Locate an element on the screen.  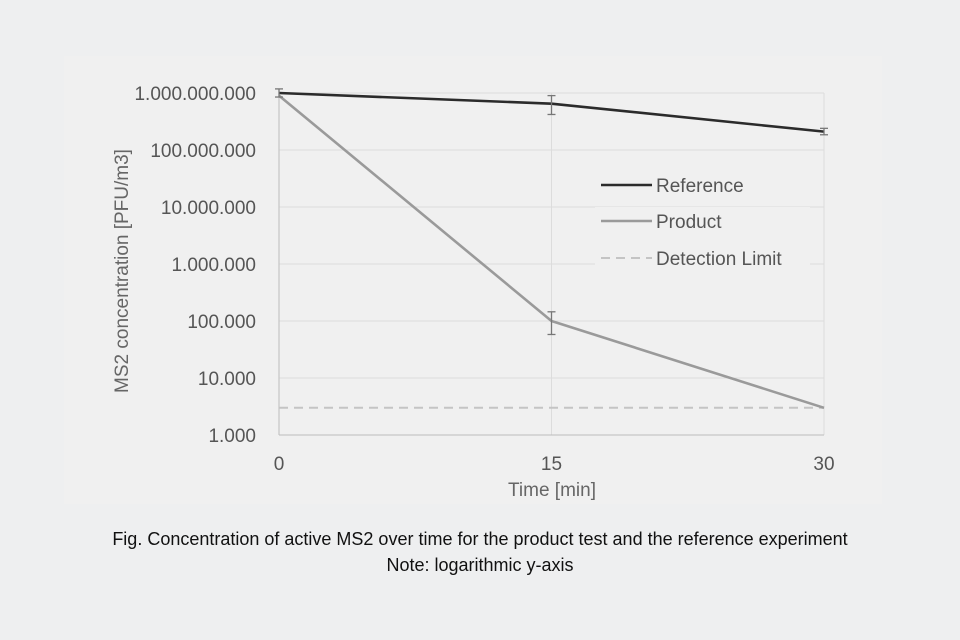
y-axis-title: MS2 concentration [PFU/m3] is located at coordinates (122, 271).